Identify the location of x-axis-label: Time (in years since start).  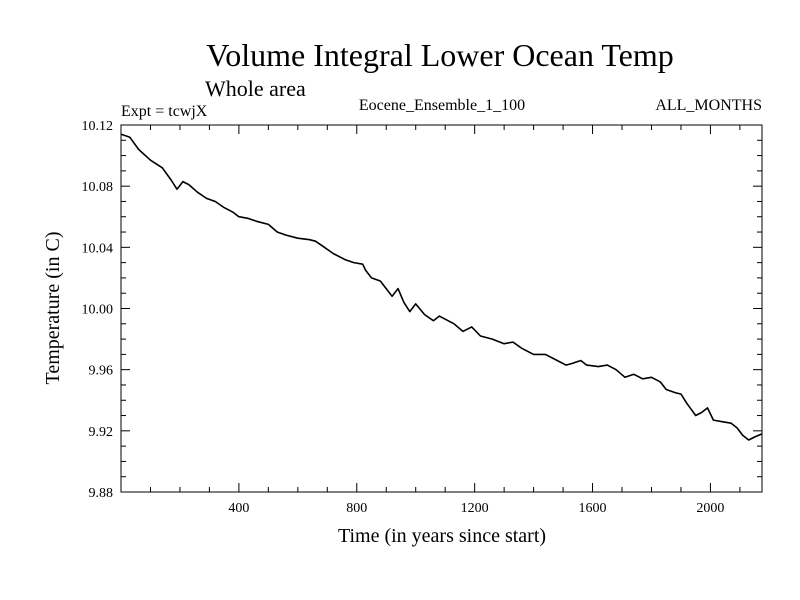
(442, 536).